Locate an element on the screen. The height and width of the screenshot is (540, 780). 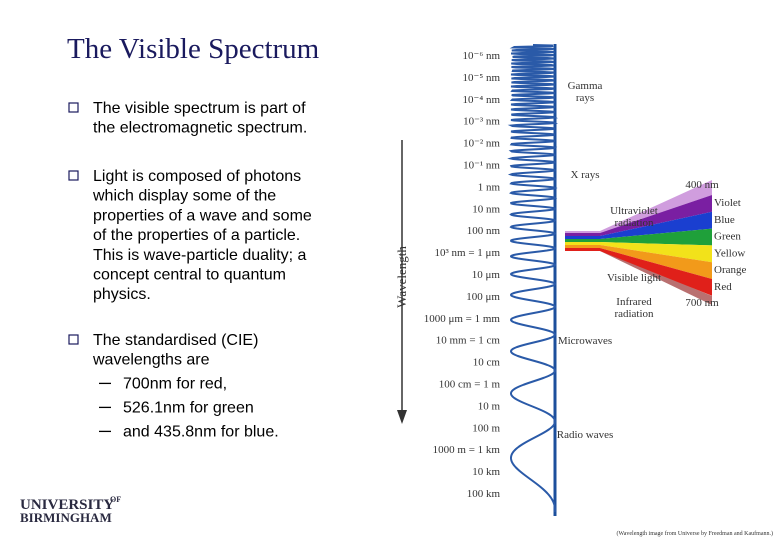
region-label: Visible light is located at coordinates (634, 278).